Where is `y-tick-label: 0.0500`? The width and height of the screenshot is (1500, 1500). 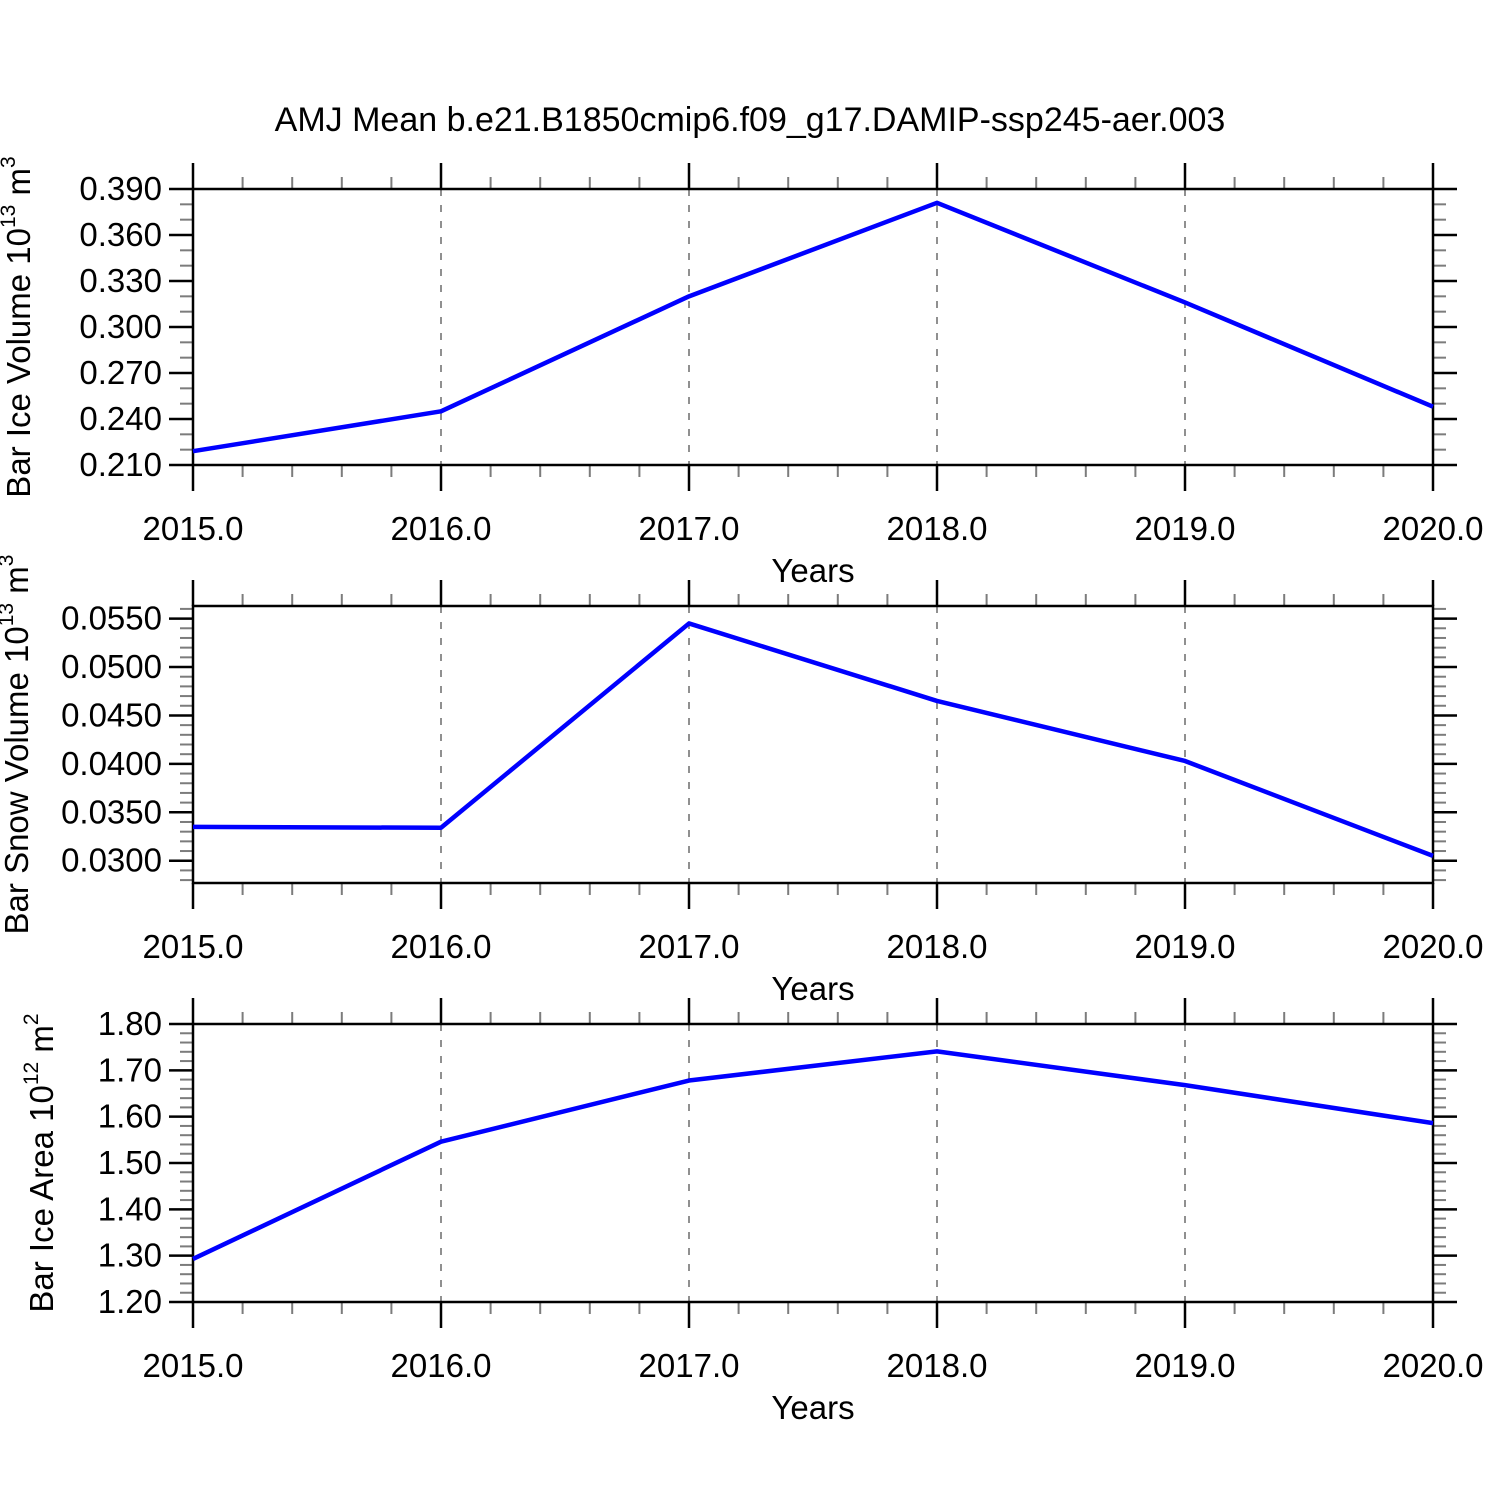 y-tick-label: 0.0500 is located at coordinates (111, 666).